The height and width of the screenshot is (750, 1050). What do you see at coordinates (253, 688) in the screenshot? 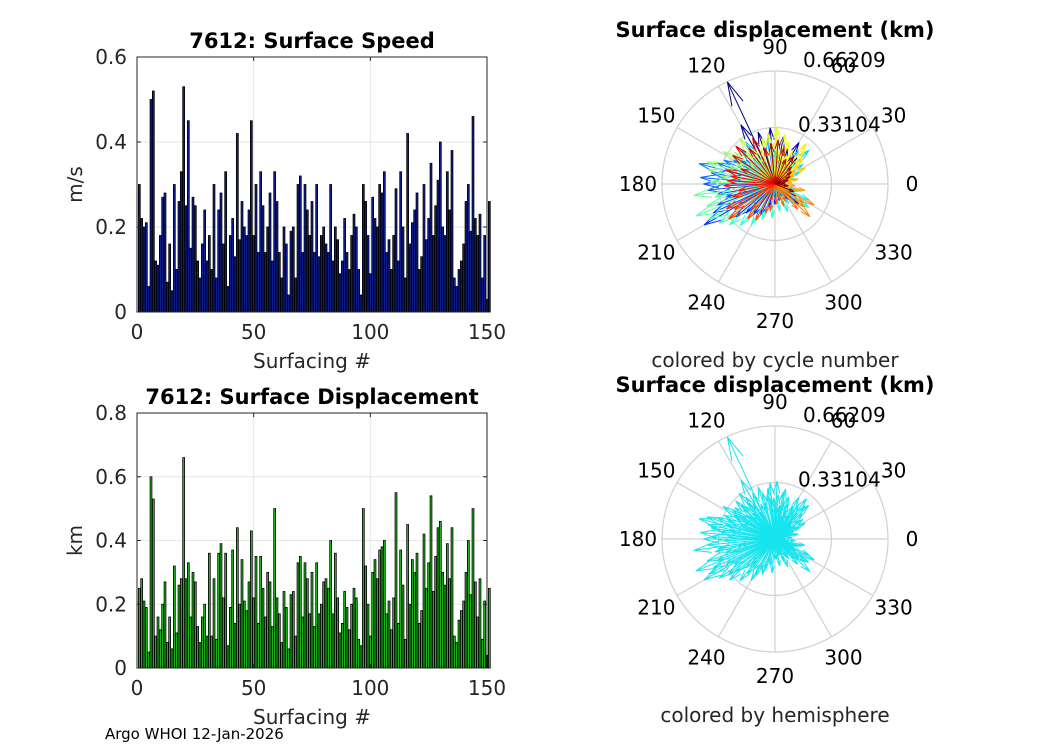
I see `displacement-xtick-label: 50` at bounding box center [253, 688].